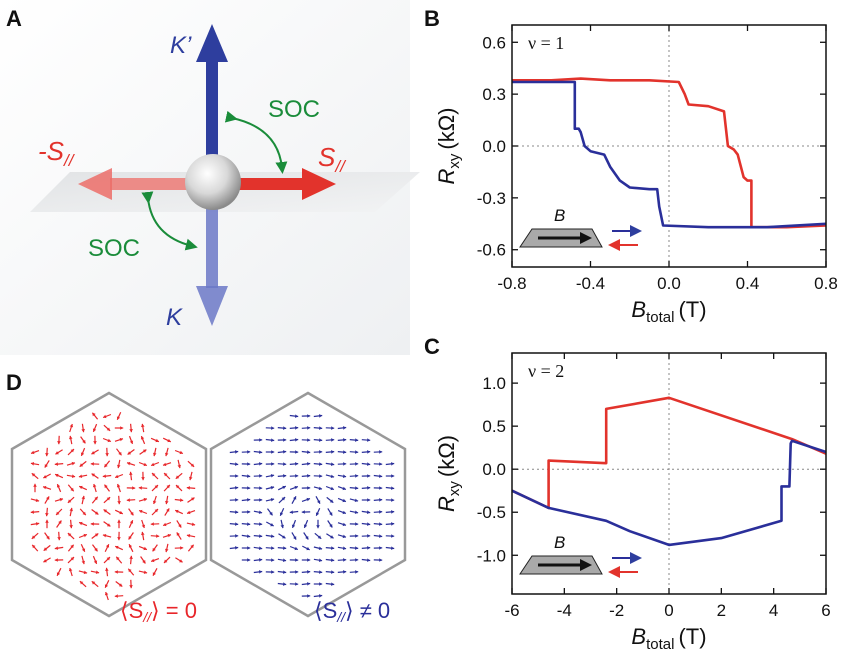  What do you see at coordinates (511, 283) in the screenshot?
I see `x-tick-label: -0.8` at bounding box center [511, 283].